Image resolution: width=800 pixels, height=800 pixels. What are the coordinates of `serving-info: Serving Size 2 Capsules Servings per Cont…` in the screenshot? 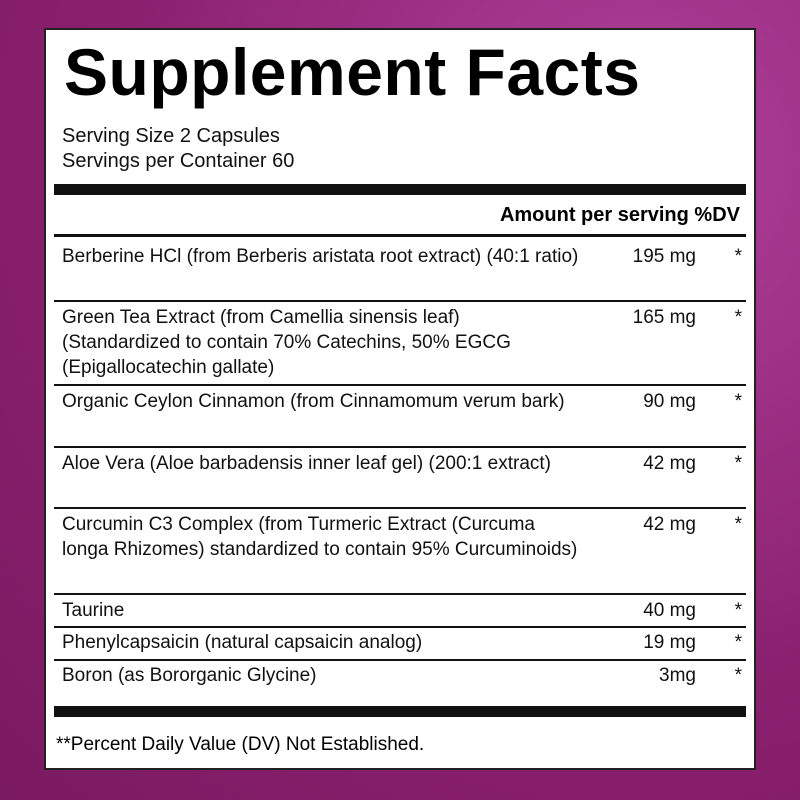 It's located at (178, 149).